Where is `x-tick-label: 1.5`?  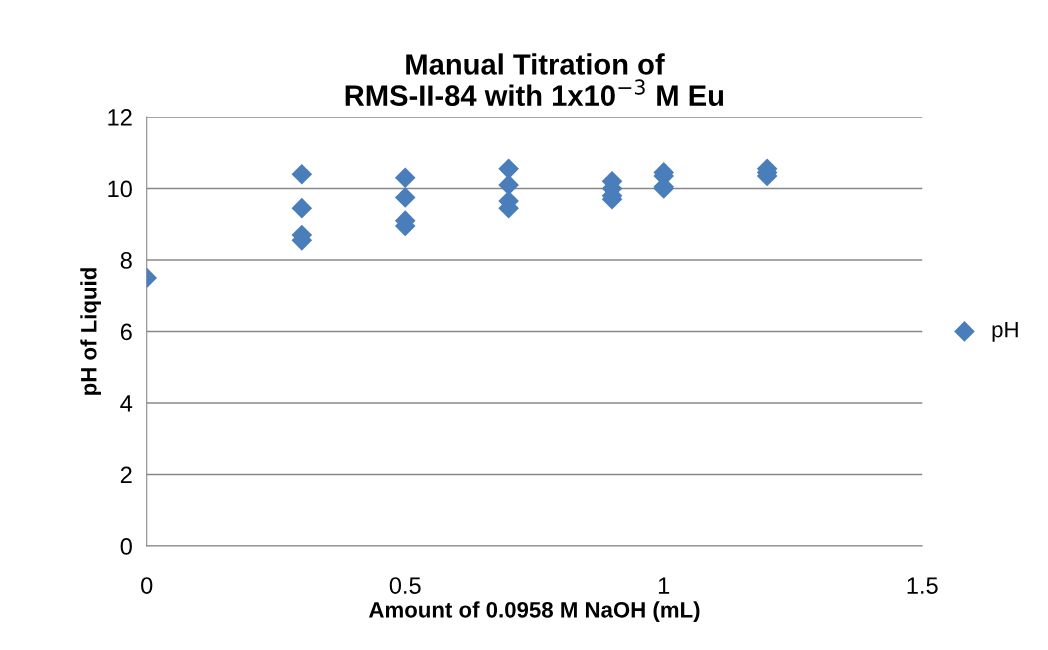 x-tick-label: 1.5 is located at coordinates (922, 585).